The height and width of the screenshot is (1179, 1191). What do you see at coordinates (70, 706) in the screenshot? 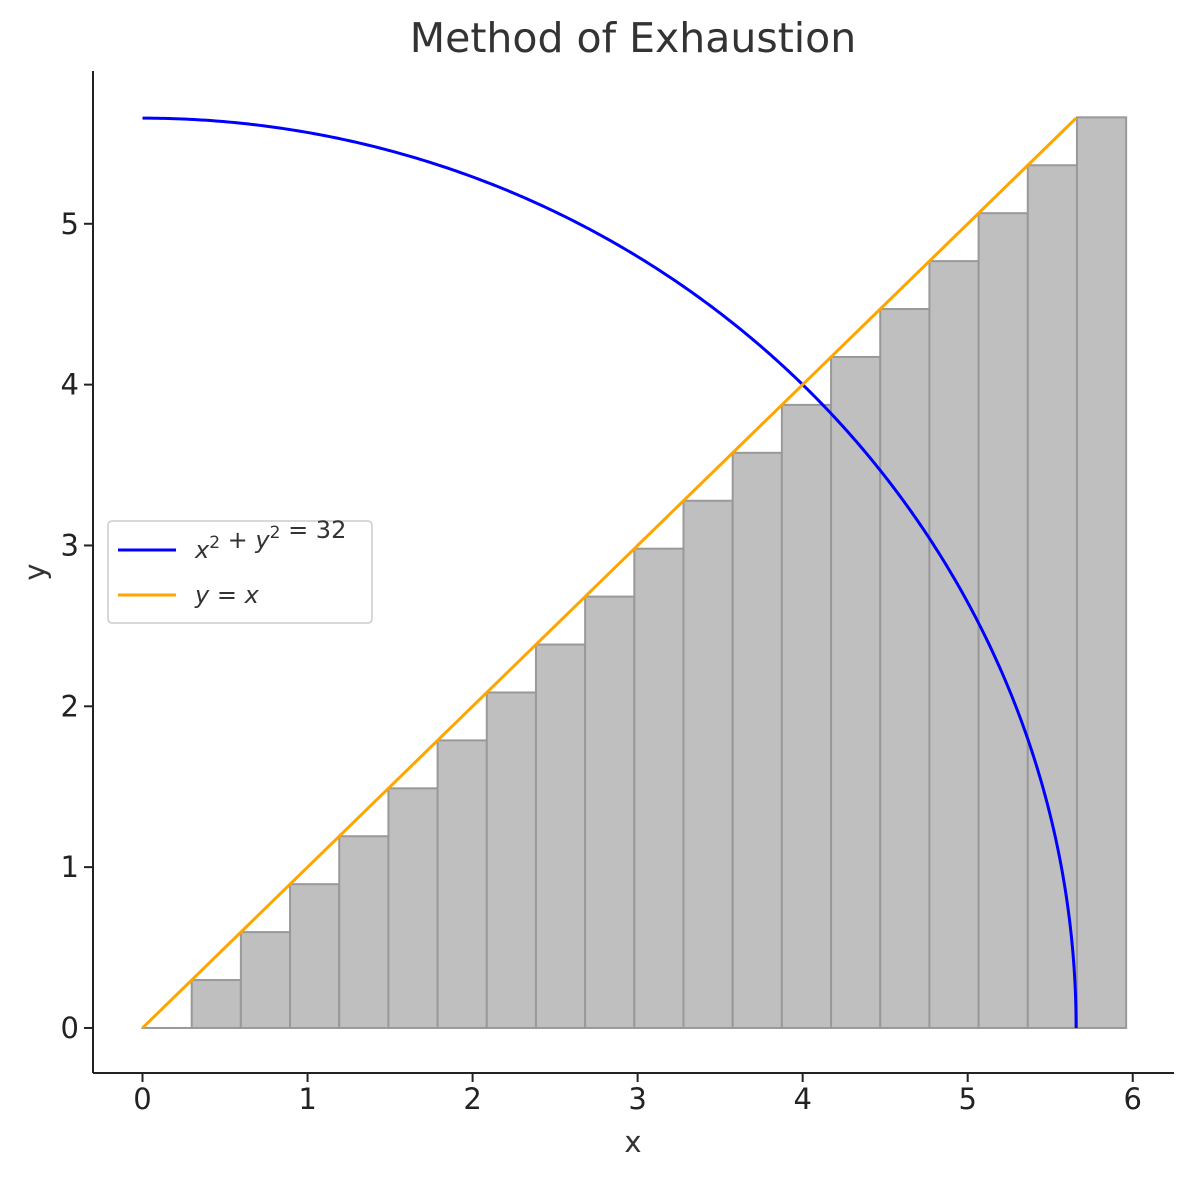
I see `y-tick-label-2: 2` at bounding box center [70, 706].